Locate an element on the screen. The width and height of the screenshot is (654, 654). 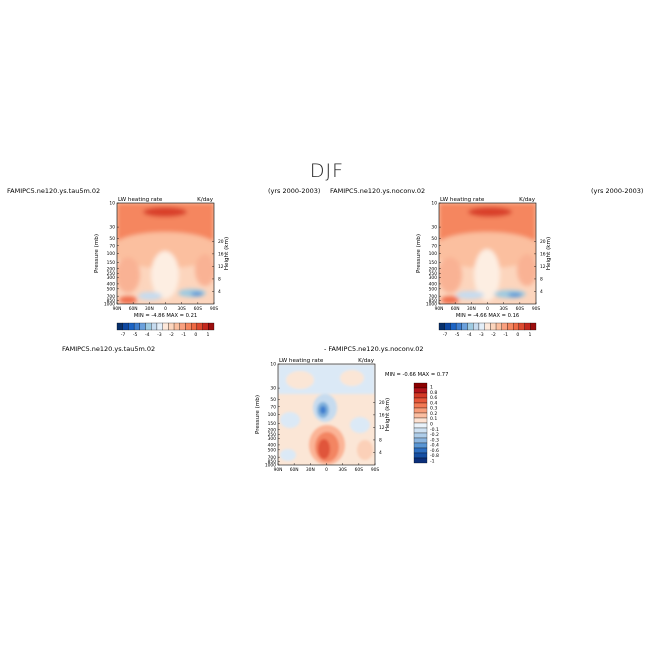
panel2-htick-label: 8 is located at coordinates (541, 280).